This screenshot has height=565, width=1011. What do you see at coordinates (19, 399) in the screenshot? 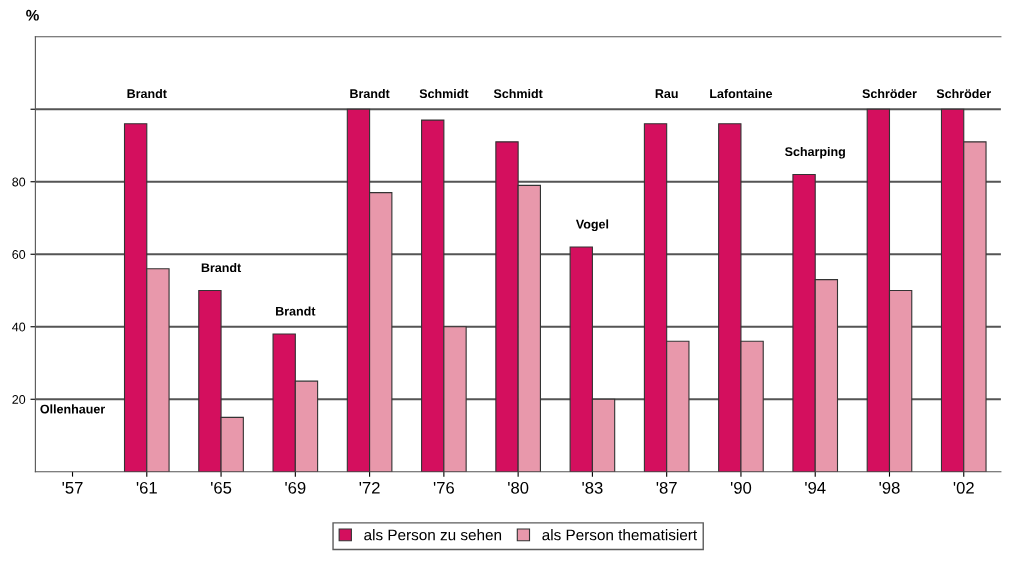
I see `y-tick-label: 20` at bounding box center [19, 399].